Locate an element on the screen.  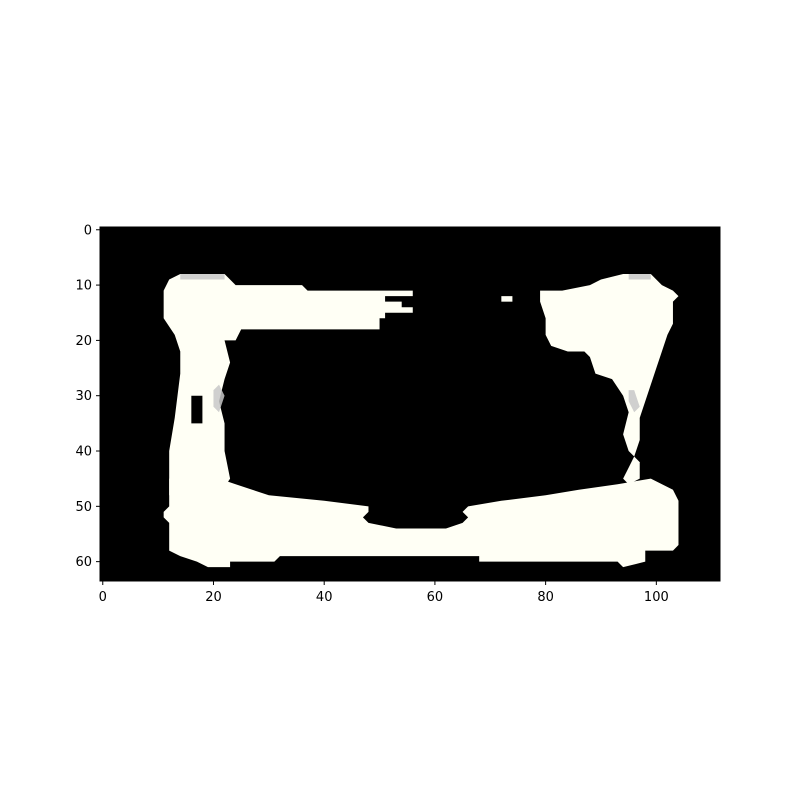
hole-left-pillar-slot is located at coordinates (197, 409).